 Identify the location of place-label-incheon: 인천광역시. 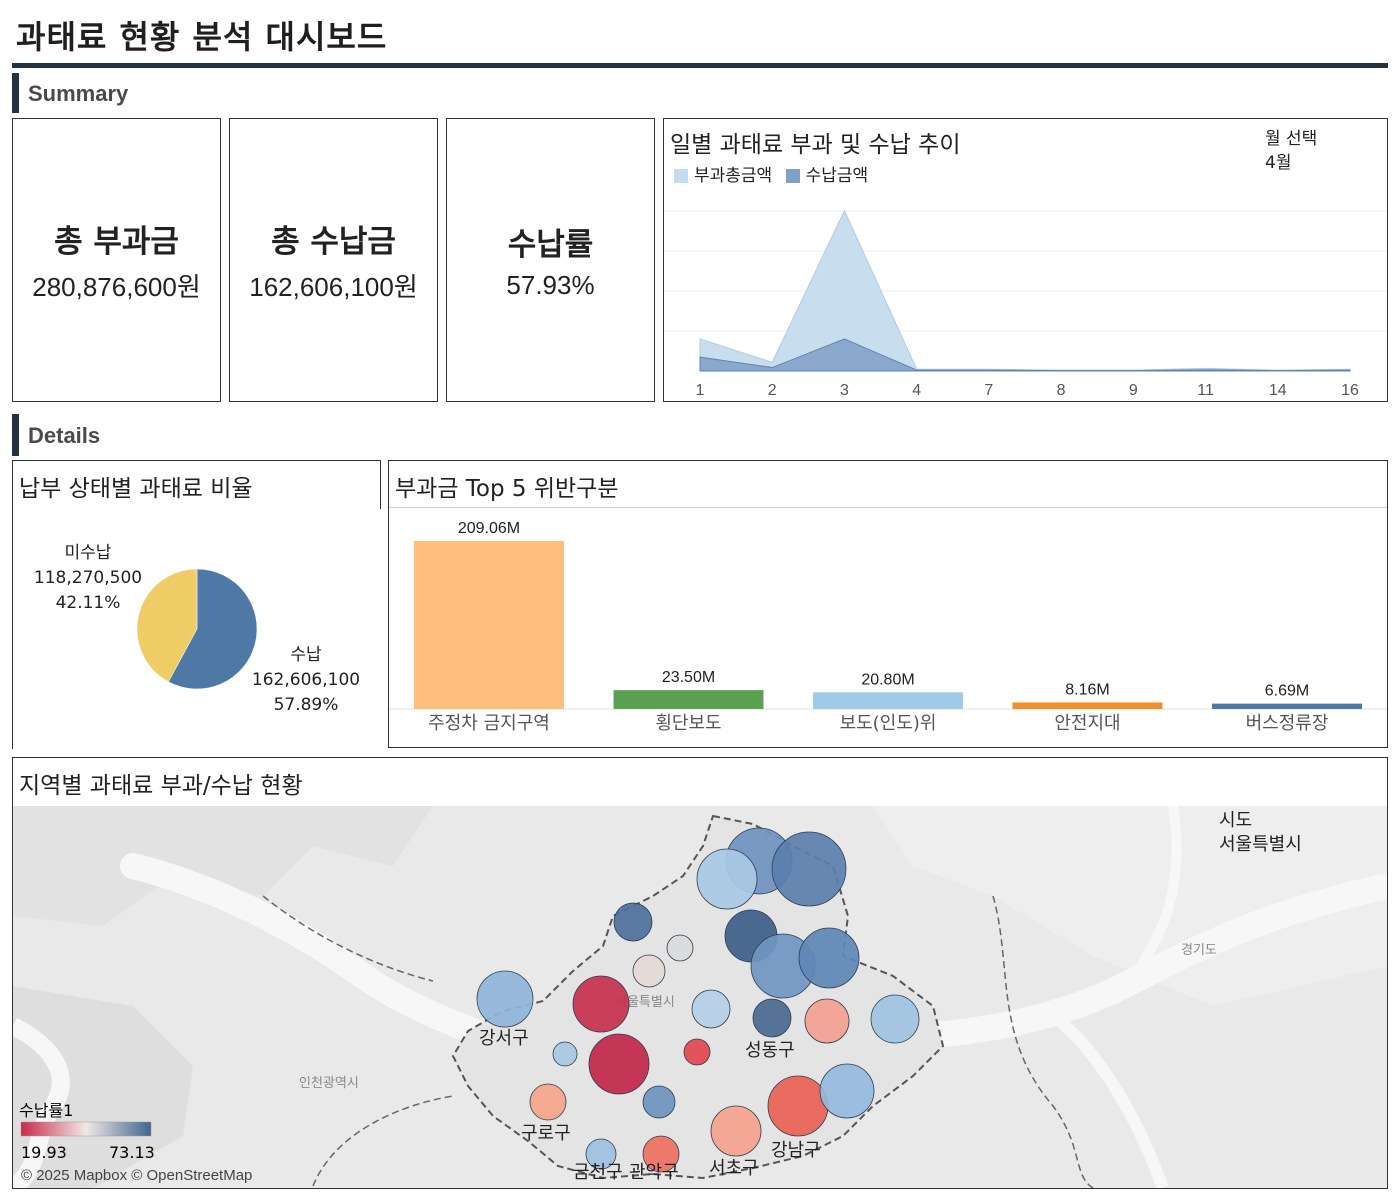
(329, 1083).